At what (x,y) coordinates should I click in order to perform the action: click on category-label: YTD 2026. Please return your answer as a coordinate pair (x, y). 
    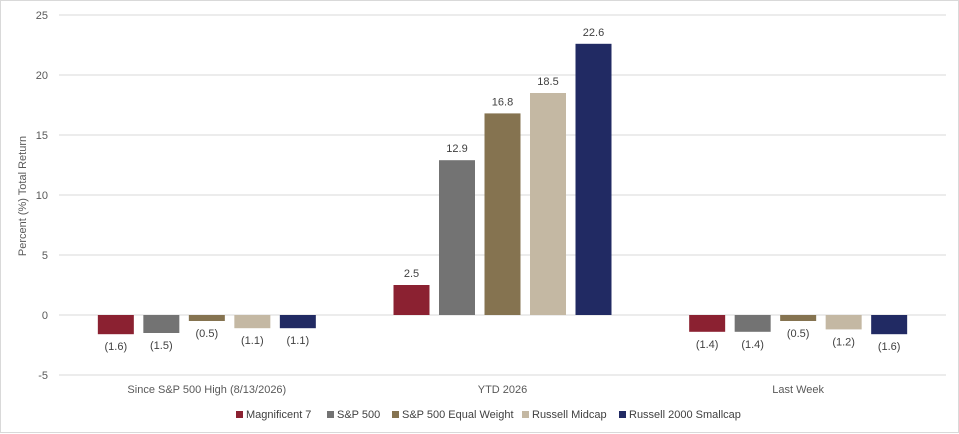
    Looking at the image, I should click on (503, 390).